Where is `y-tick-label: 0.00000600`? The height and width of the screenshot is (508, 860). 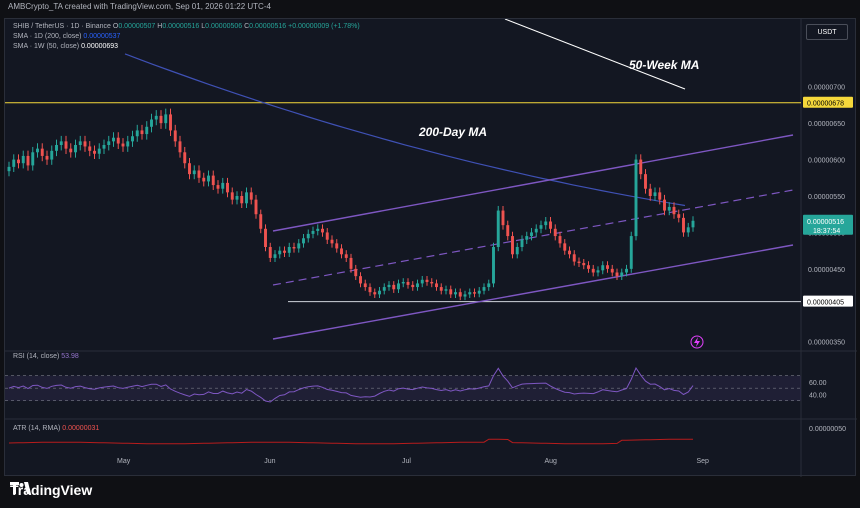
y-tick-label: 0.00000600 is located at coordinates (826, 161).